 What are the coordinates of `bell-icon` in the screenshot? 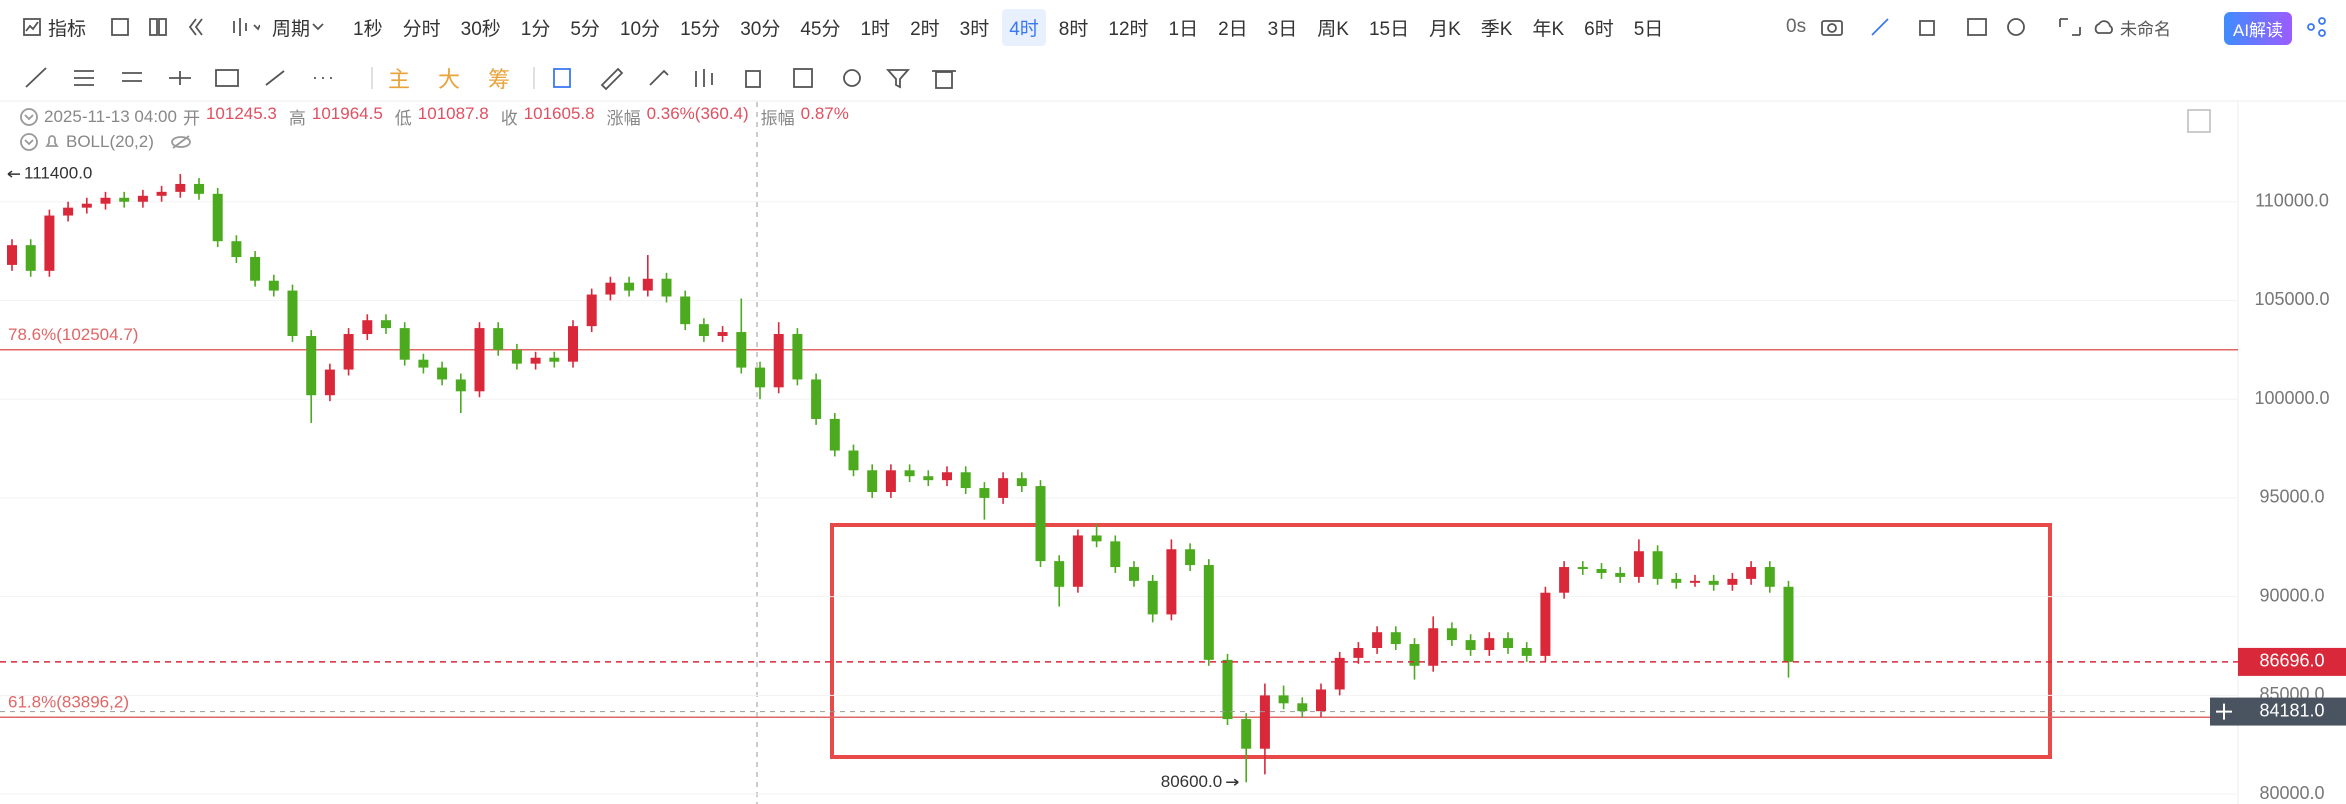 It's located at (52, 141).